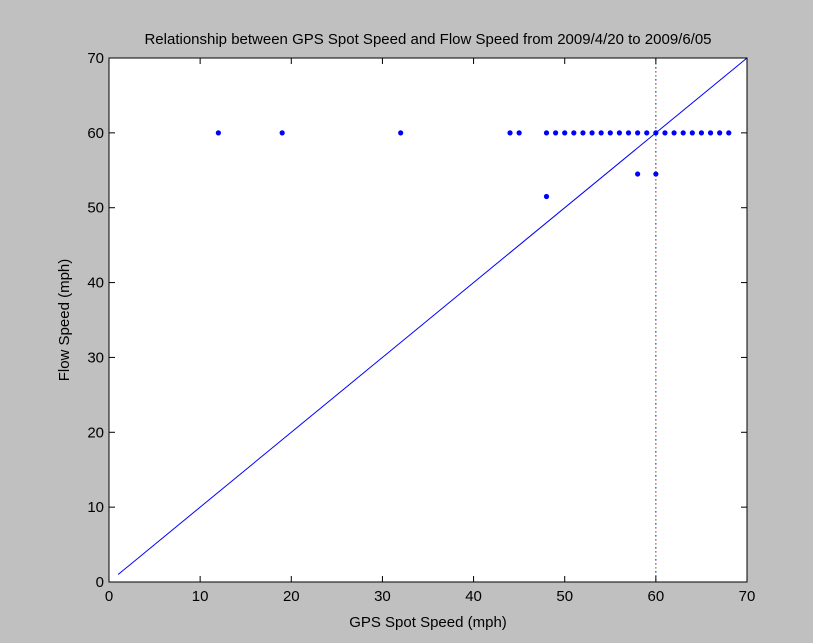  Describe the element at coordinates (473, 165) in the screenshot. I see `data-points` at that location.